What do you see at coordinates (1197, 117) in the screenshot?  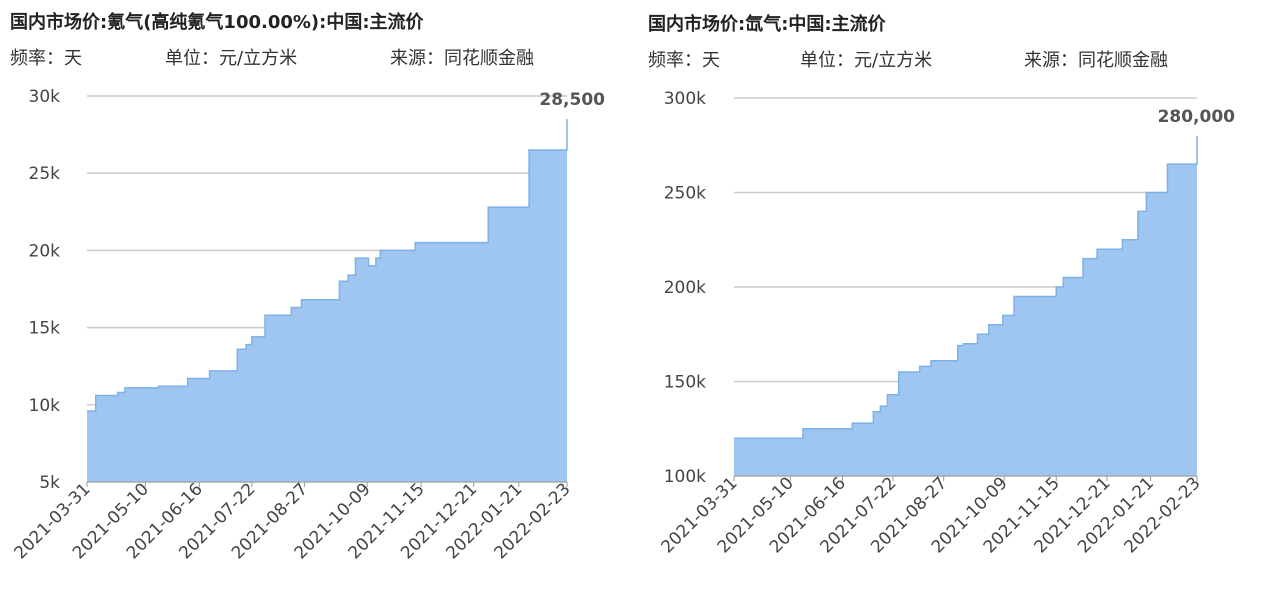 I see `data-label: 280,000` at bounding box center [1197, 117].